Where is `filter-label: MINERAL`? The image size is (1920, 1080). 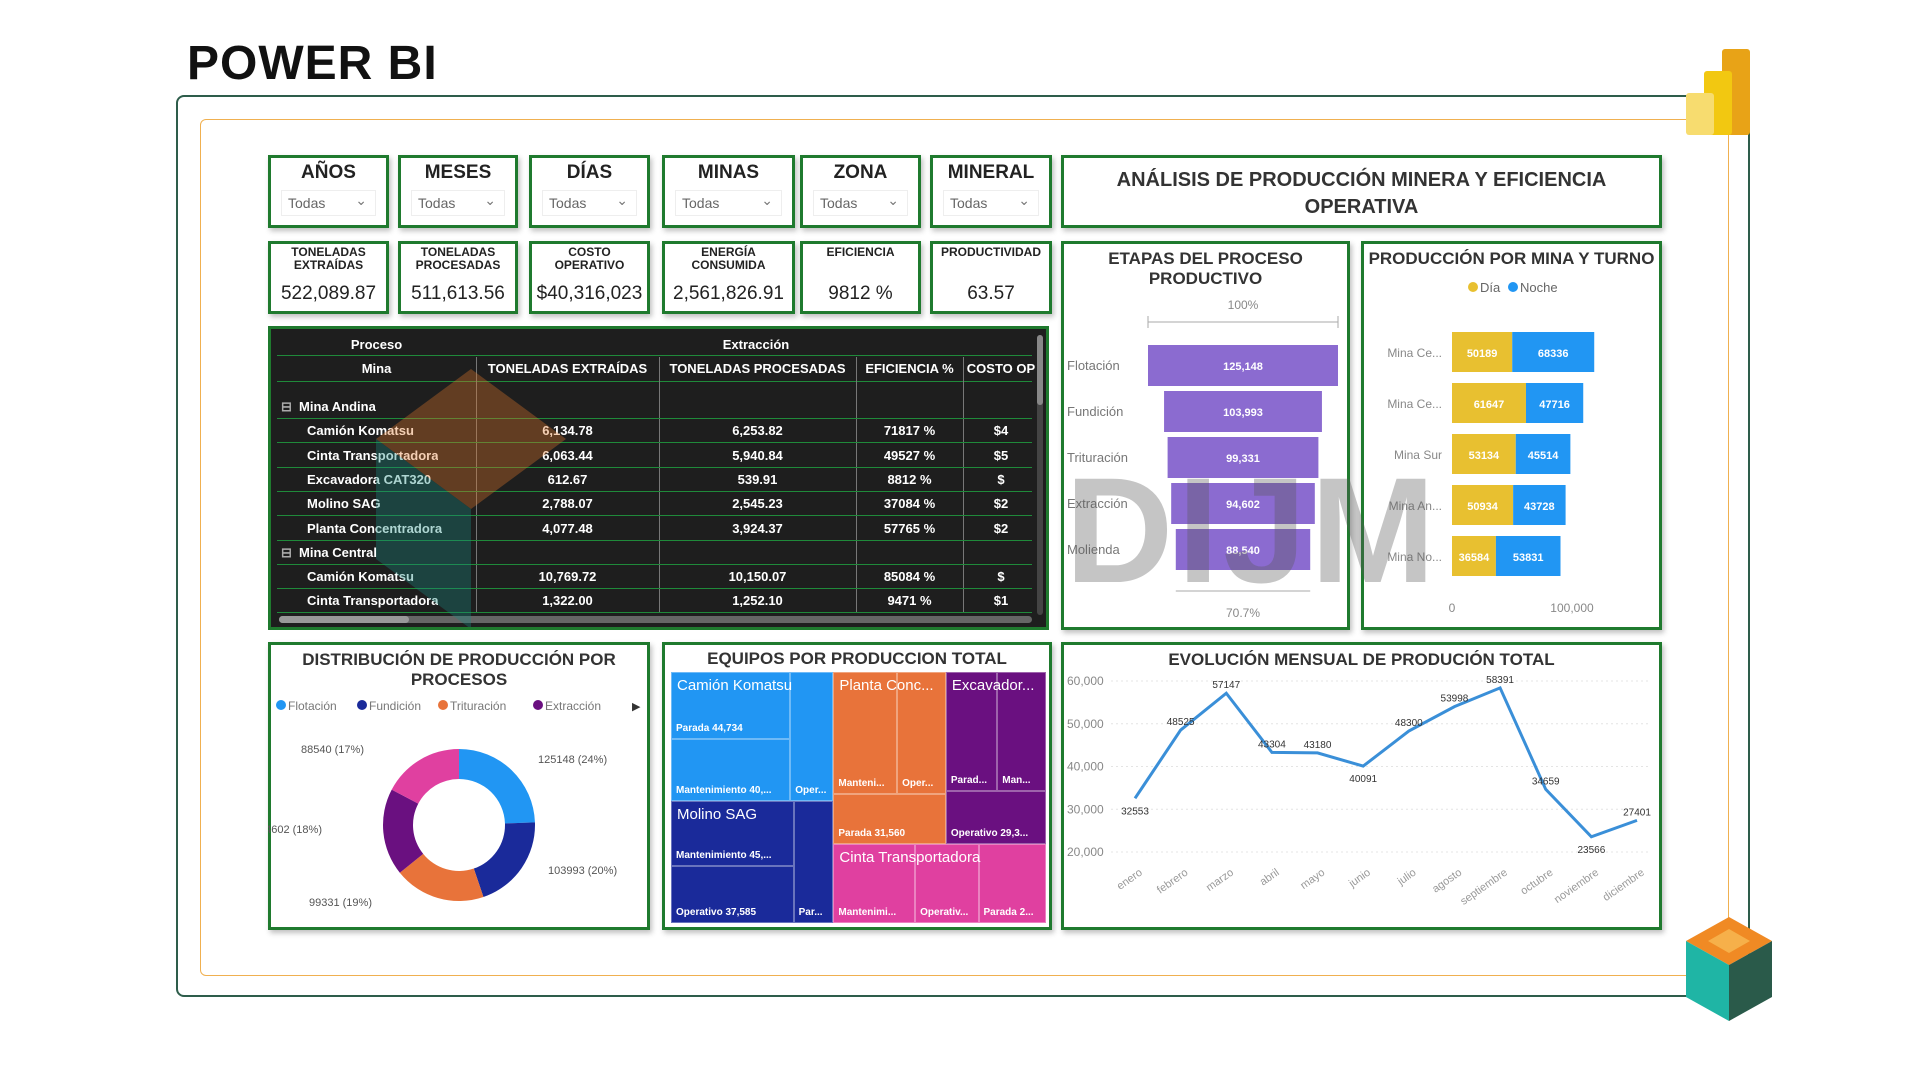 filter-label: MINERAL is located at coordinates (991, 172).